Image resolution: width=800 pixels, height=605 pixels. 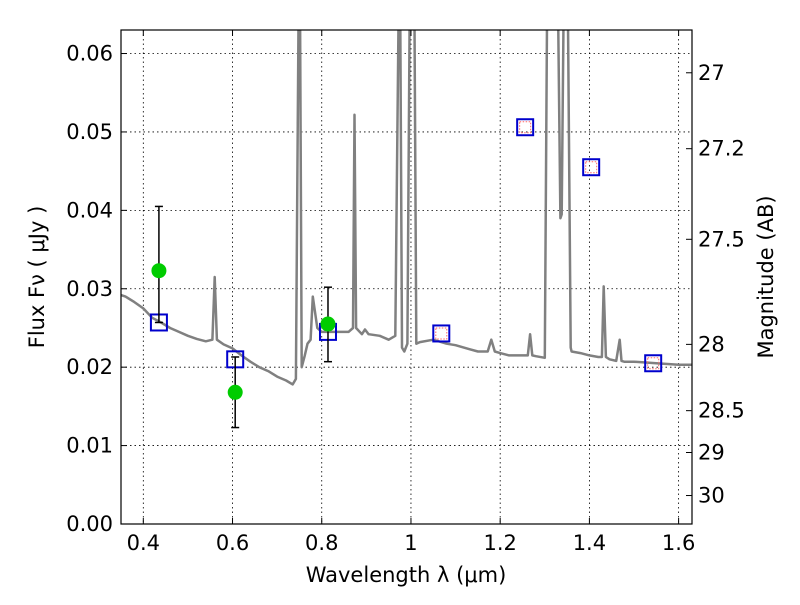 What do you see at coordinates (721, 239) in the screenshot?
I see `y2-tick-label: 27.5` at bounding box center [721, 239].